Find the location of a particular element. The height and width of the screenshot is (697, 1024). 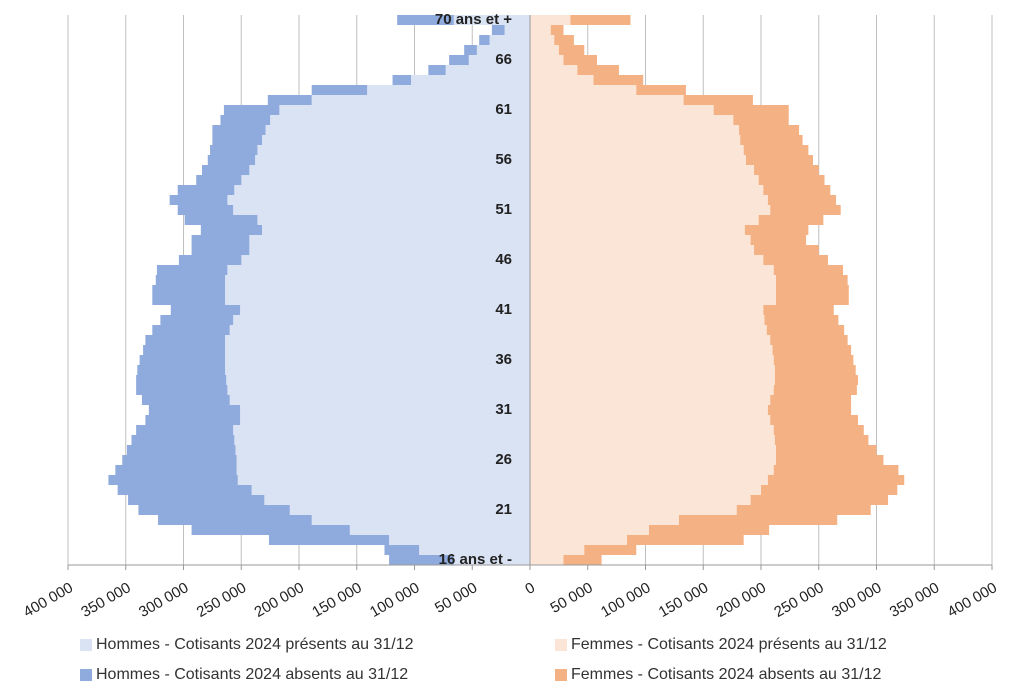

y-tick-label: 66 is located at coordinates (503, 59).